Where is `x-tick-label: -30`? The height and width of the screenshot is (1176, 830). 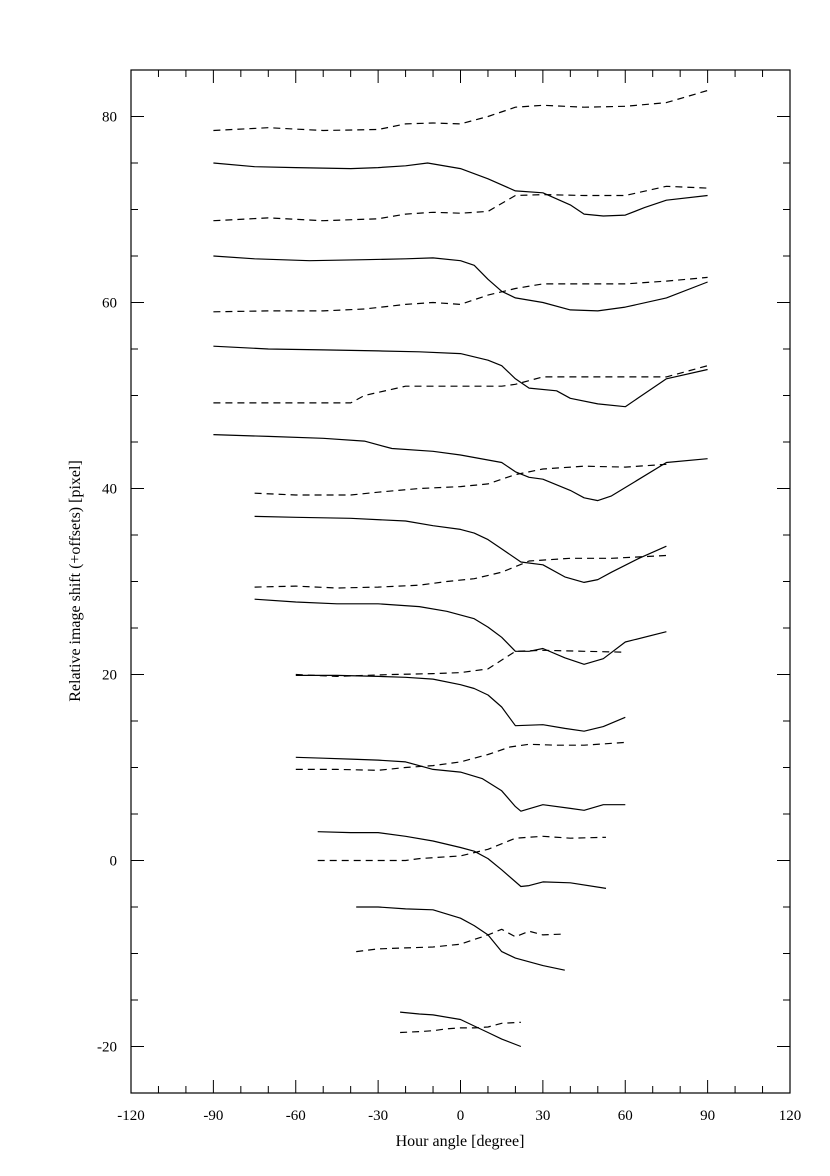
x-tick-label: -30 is located at coordinates (378, 1116).